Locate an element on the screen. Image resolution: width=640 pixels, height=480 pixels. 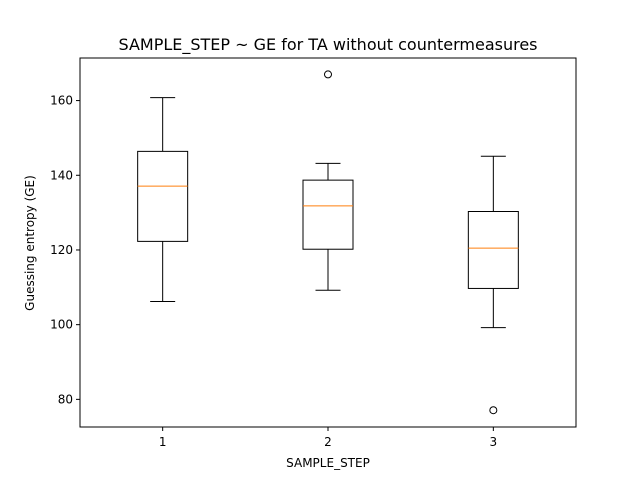
y-axis-label: Guessing entropy (GE) is located at coordinates (30, 243).